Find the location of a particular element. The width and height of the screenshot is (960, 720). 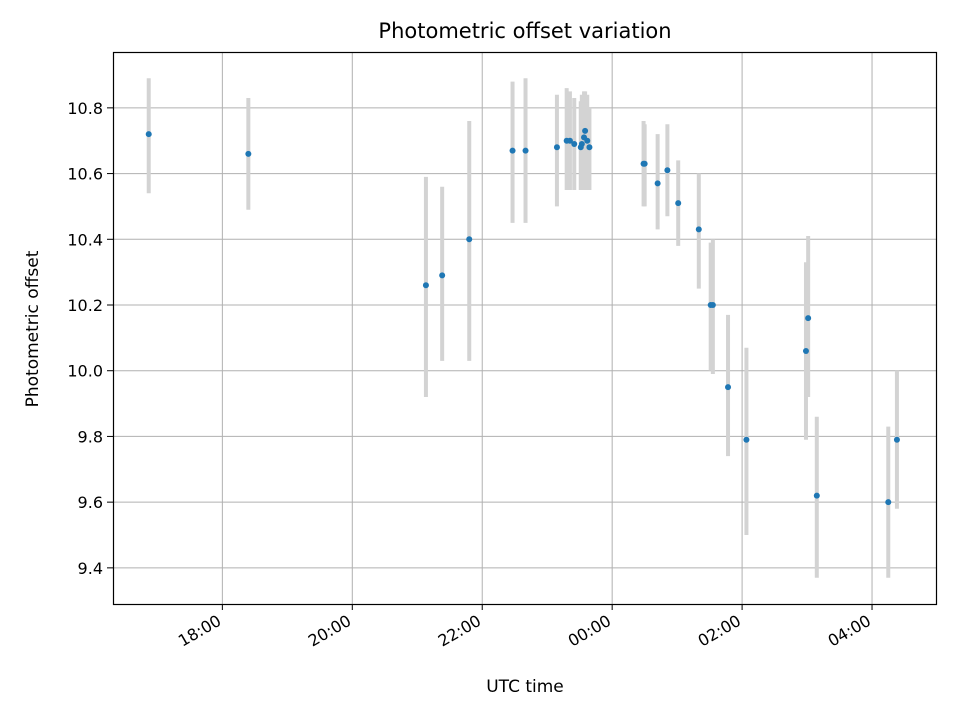

x-tick-label: 04:00 is located at coordinates (849, 631).